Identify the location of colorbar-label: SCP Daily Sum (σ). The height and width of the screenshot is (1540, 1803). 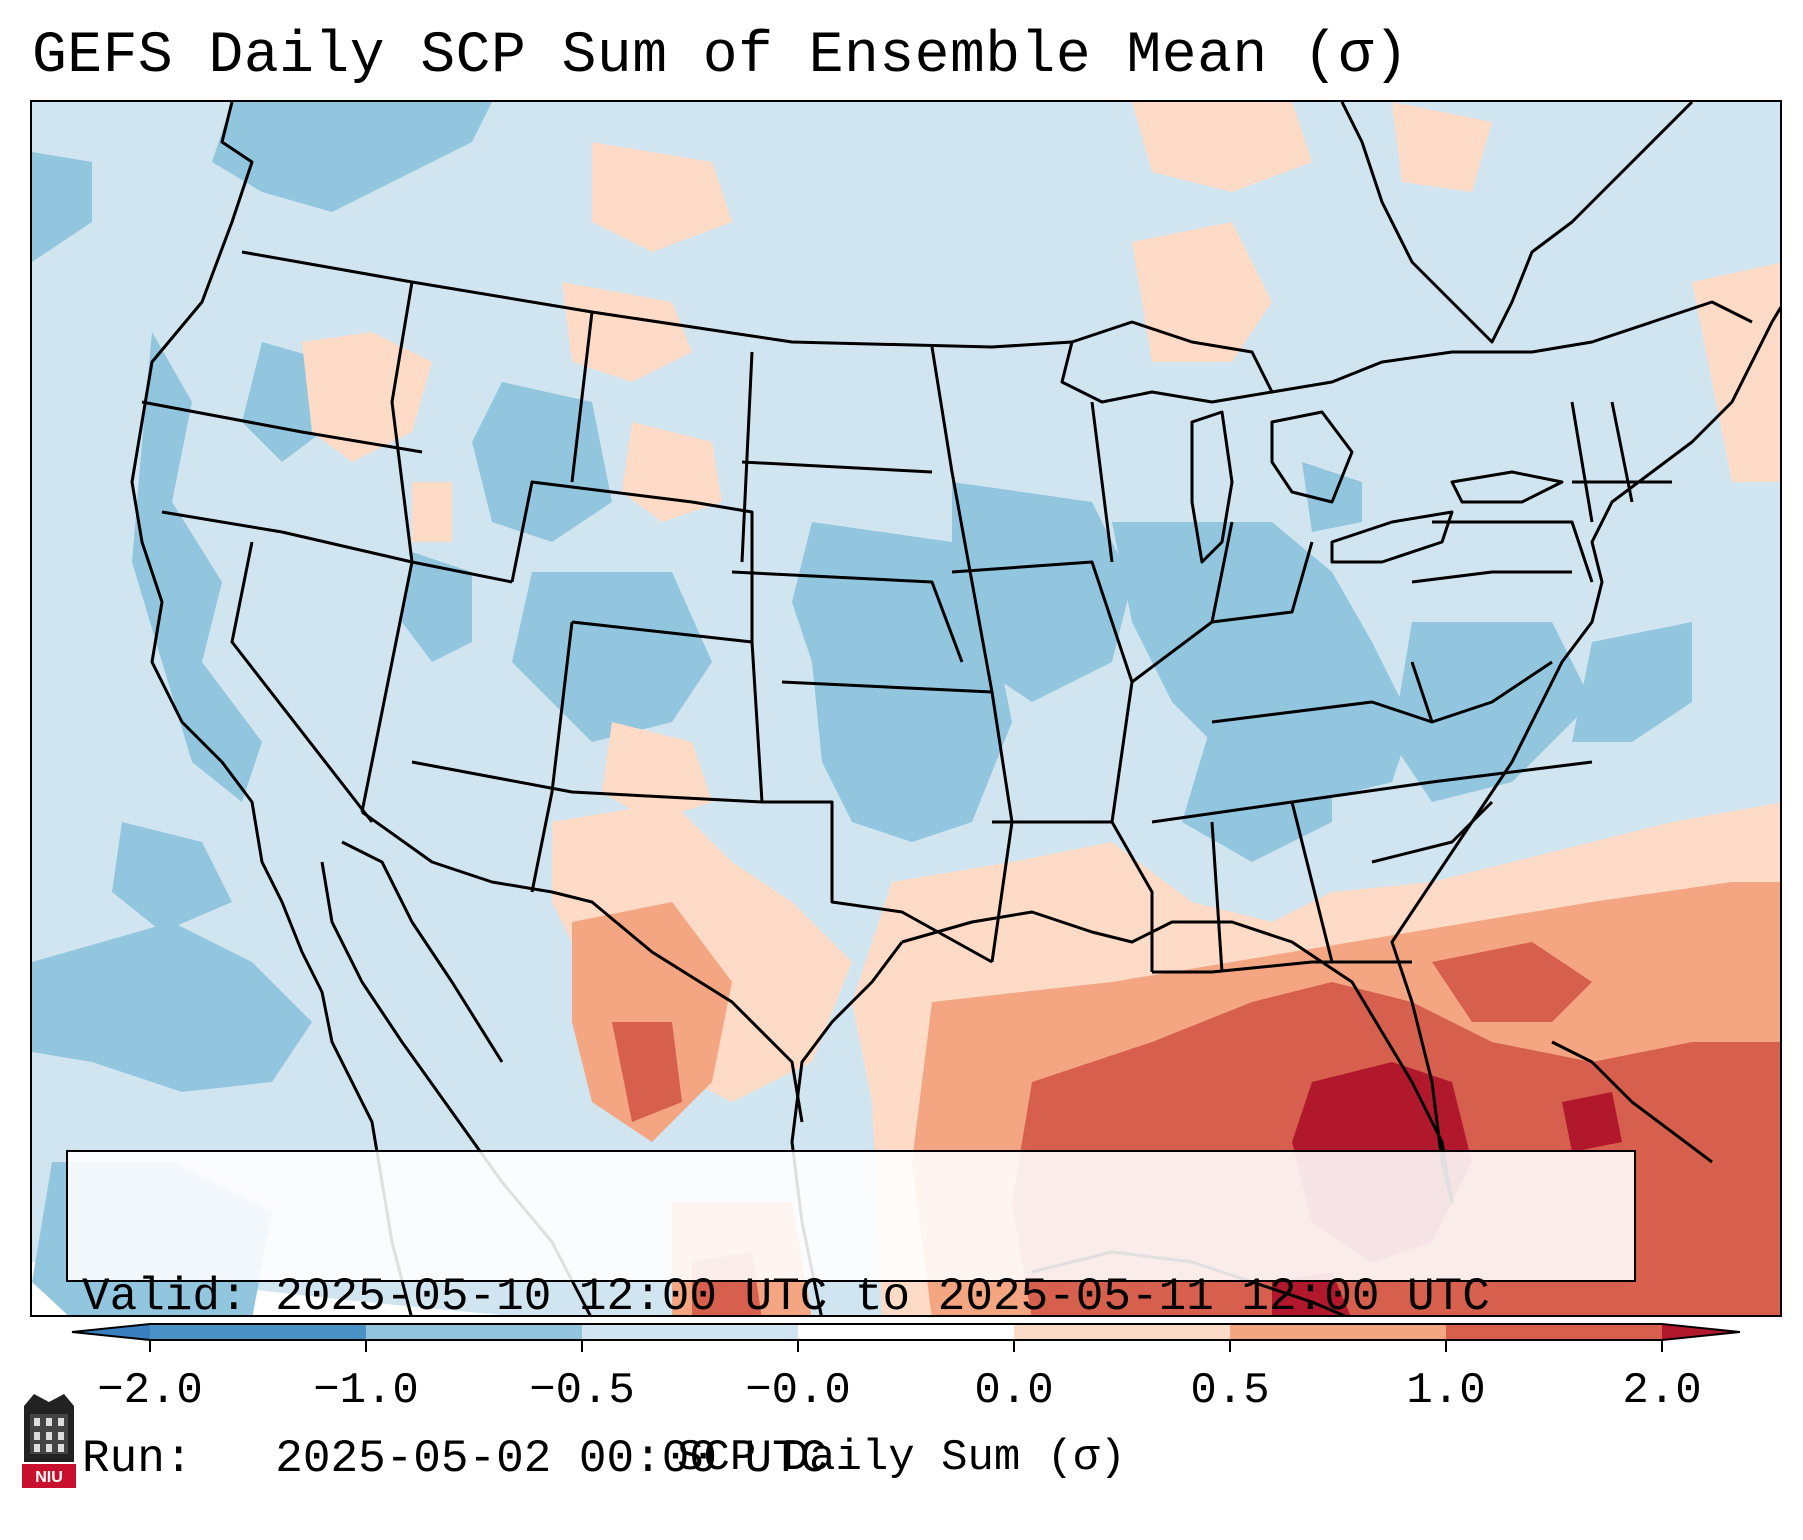
(901, 1458).